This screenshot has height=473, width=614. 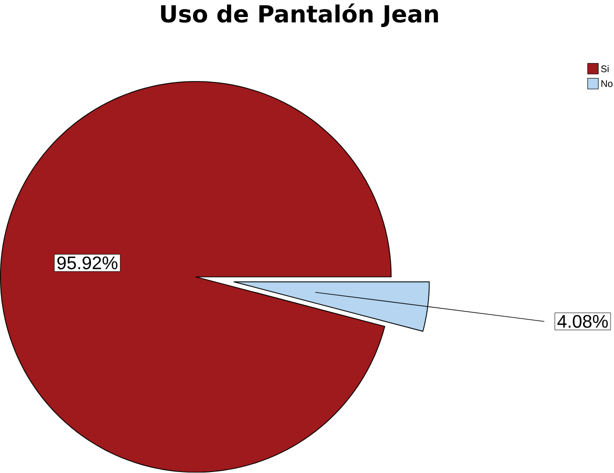 I want to click on legend-label: No, so click(x=607, y=84).